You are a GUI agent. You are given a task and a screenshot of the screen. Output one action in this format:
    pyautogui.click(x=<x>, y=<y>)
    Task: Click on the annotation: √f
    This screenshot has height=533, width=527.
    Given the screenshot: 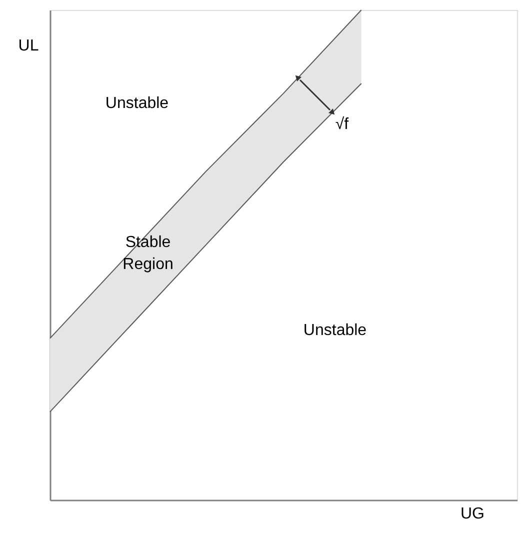 What is the action you would take?
    pyautogui.click(x=342, y=124)
    